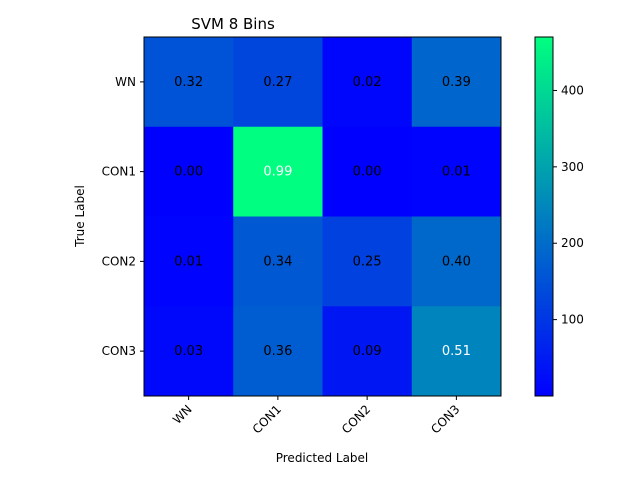 The width and height of the screenshot is (640, 480). I want to click on colorbar-tick-label: 200, so click(572, 243).